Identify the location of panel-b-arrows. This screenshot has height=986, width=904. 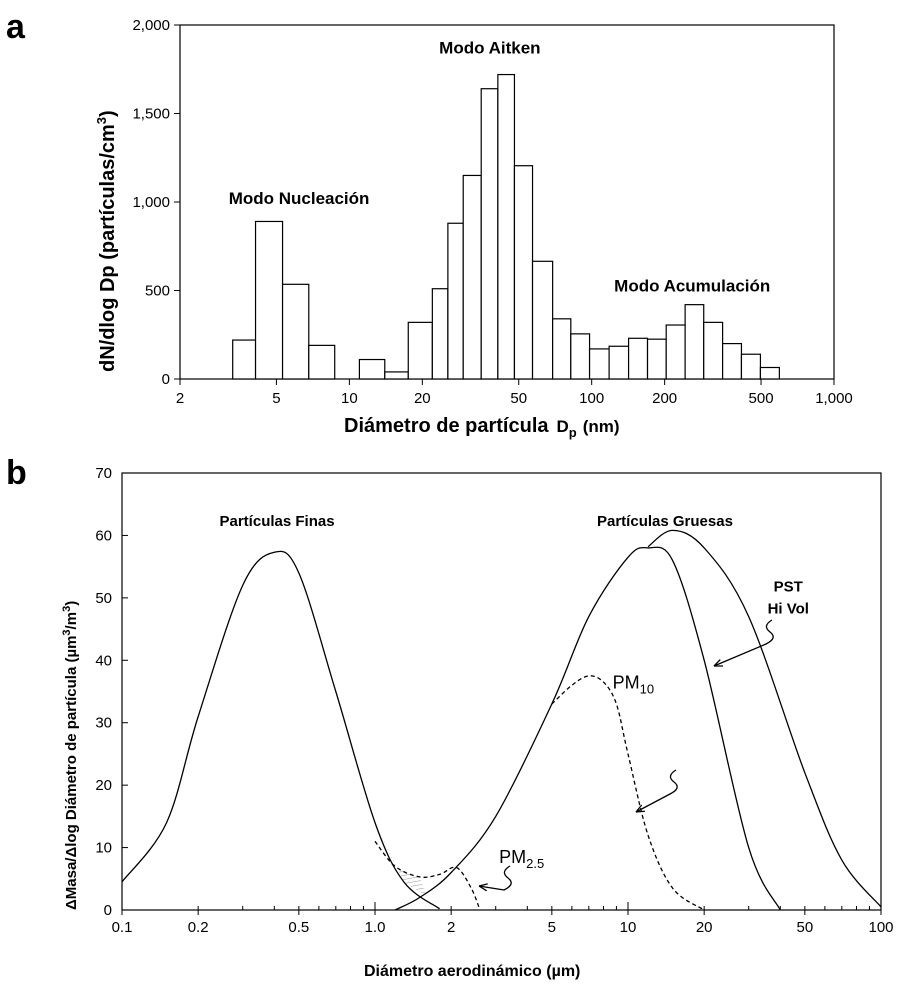
(626, 755).